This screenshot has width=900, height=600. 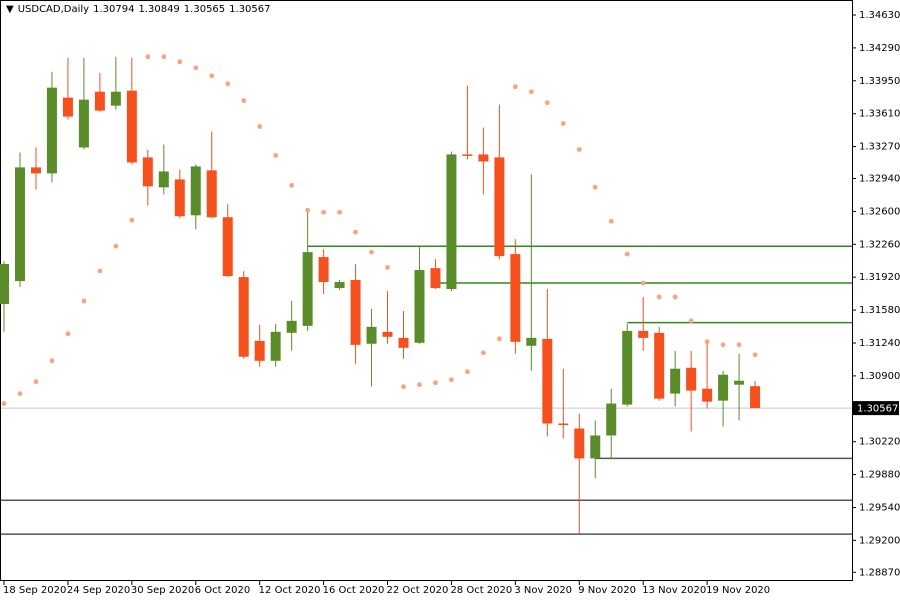 I want to click on menu-arrow: ▼, so click(x=10, y=9).